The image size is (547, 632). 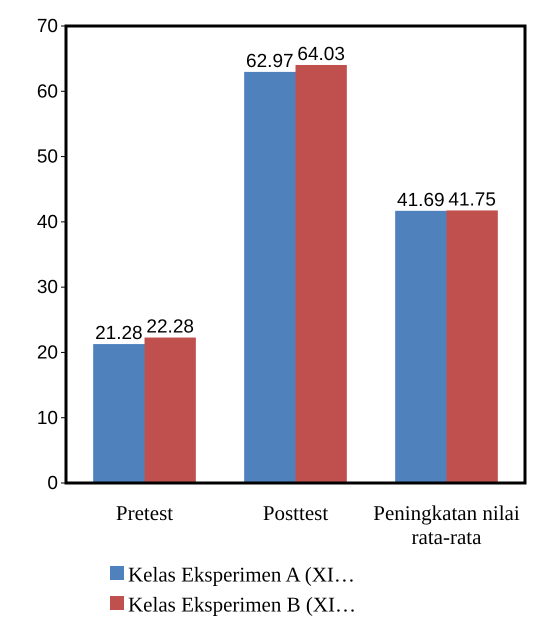 What do you see at coordinates (47, 287) in the screenshot?
I see `y-tick-label: 30` at bounding box center [47, 287].